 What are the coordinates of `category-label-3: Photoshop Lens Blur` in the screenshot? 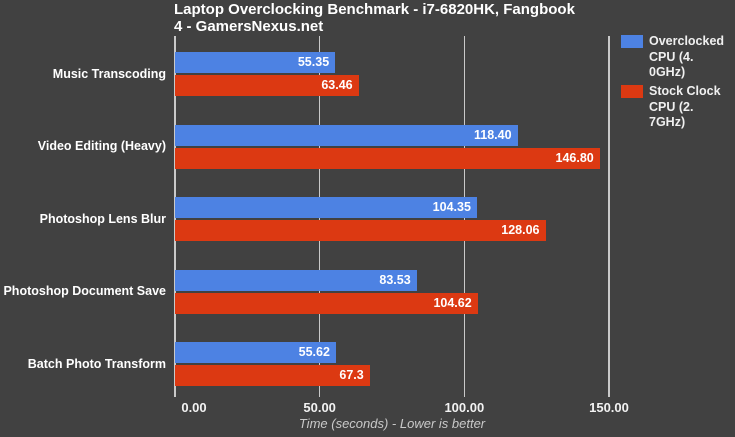 It's located at (102, 218).